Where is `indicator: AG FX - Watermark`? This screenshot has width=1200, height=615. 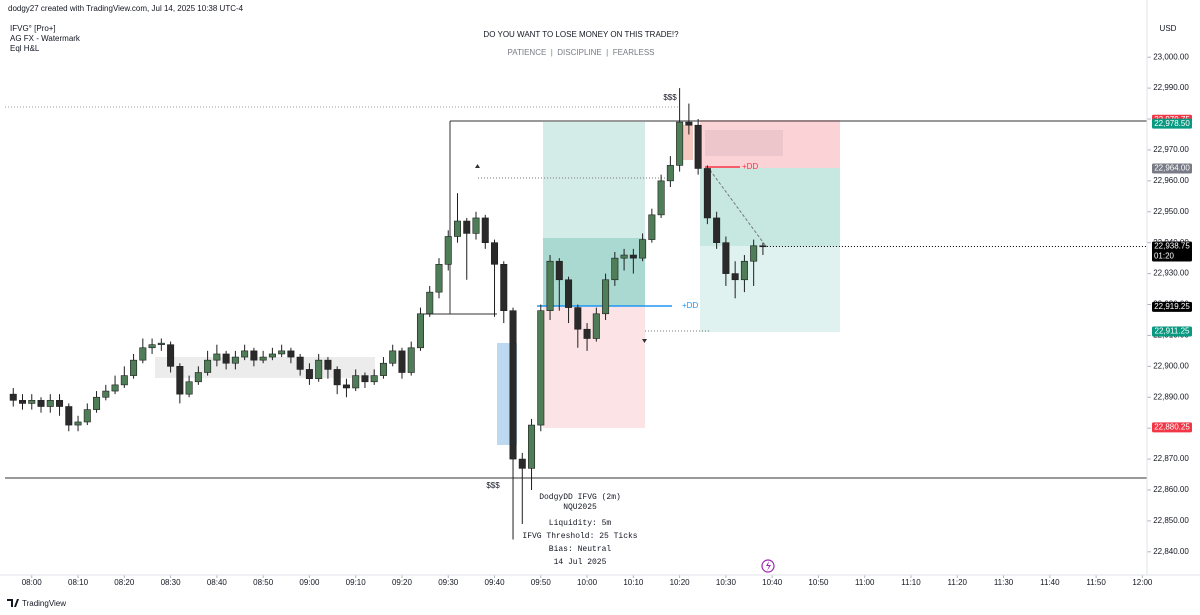 indicator: AG FX - Watermark is located at coordinates (45, 38).